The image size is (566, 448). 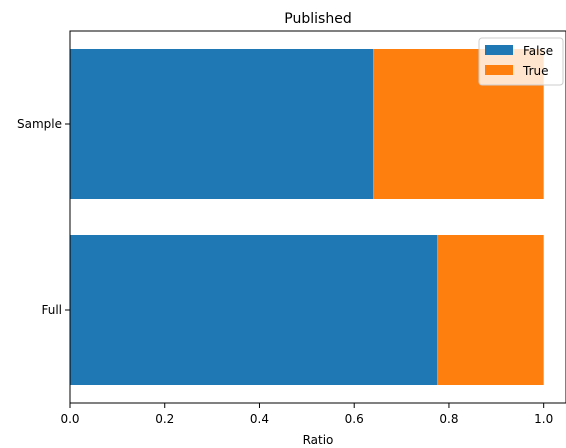 I want to click on chart-title: Published, so click(x=317, y=19).